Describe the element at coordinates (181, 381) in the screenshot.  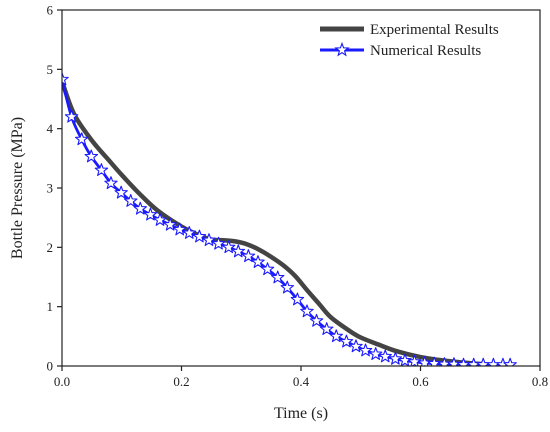
I see `x-tick-label: 0.2` at that location.